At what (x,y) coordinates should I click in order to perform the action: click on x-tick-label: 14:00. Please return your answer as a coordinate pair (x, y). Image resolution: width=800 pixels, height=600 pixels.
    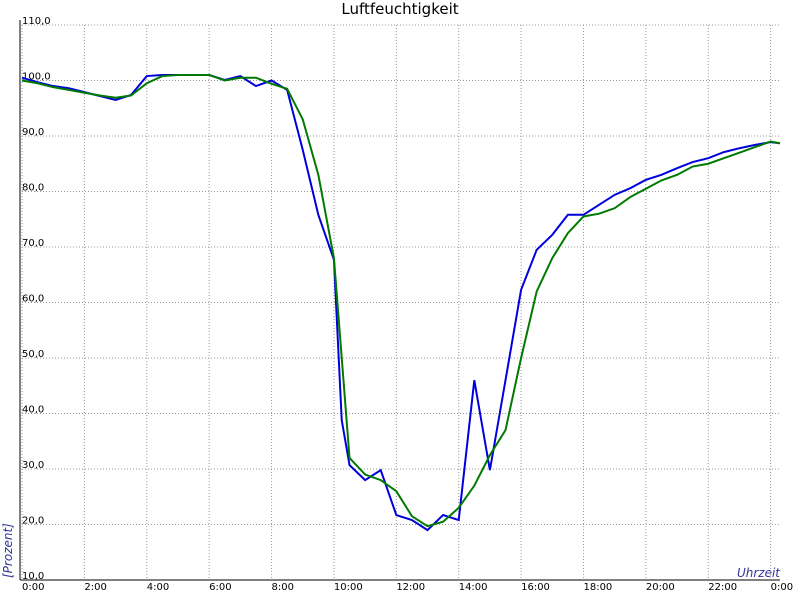
    Looking at the image, I should click on (473, 587).